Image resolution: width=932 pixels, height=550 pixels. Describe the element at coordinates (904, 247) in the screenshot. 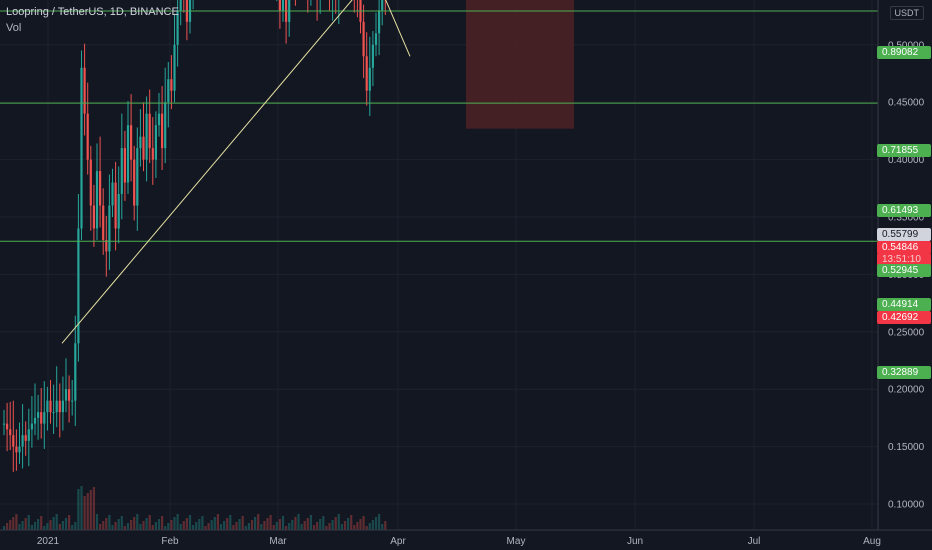

I see `current-price-tag: 0.54846` at that location.